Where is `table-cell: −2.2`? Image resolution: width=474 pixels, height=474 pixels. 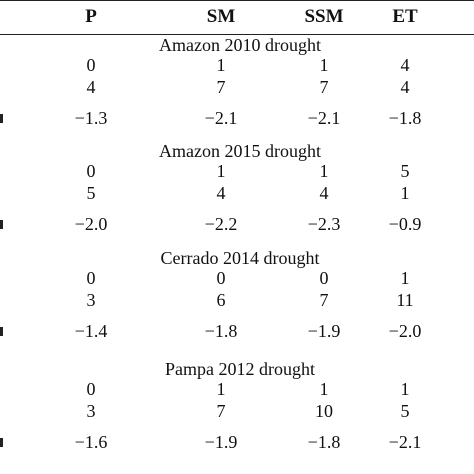
table-cell: −2.2 is located at coordinates (221, 224).